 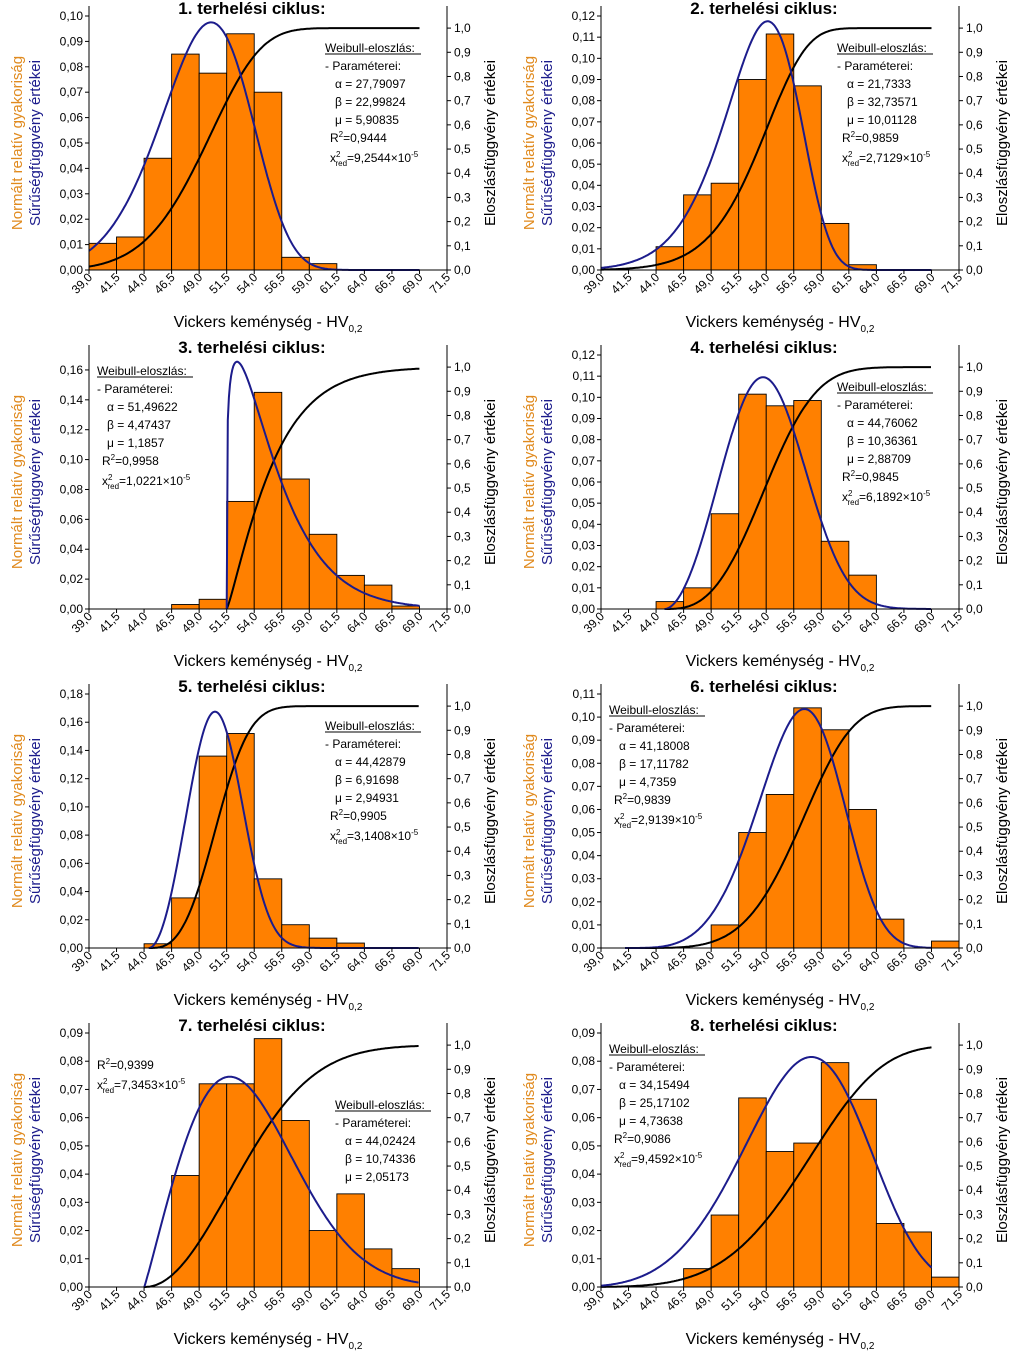 What do you see at coordinates (367, 780) in the screenshot?
I see `legend-beta: β = 6,91698` at bounding box center [367, 780].